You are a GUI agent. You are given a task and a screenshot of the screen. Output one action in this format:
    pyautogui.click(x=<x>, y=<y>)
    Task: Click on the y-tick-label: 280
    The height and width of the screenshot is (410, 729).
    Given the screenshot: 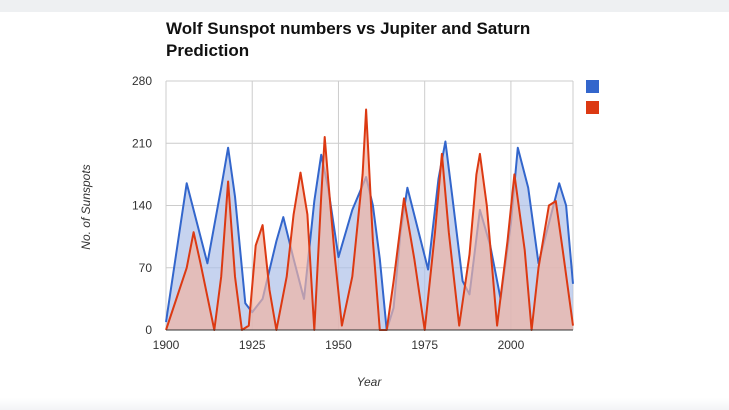 What is the action you would take?
    pyautogui.click(x=142, y=81)
    